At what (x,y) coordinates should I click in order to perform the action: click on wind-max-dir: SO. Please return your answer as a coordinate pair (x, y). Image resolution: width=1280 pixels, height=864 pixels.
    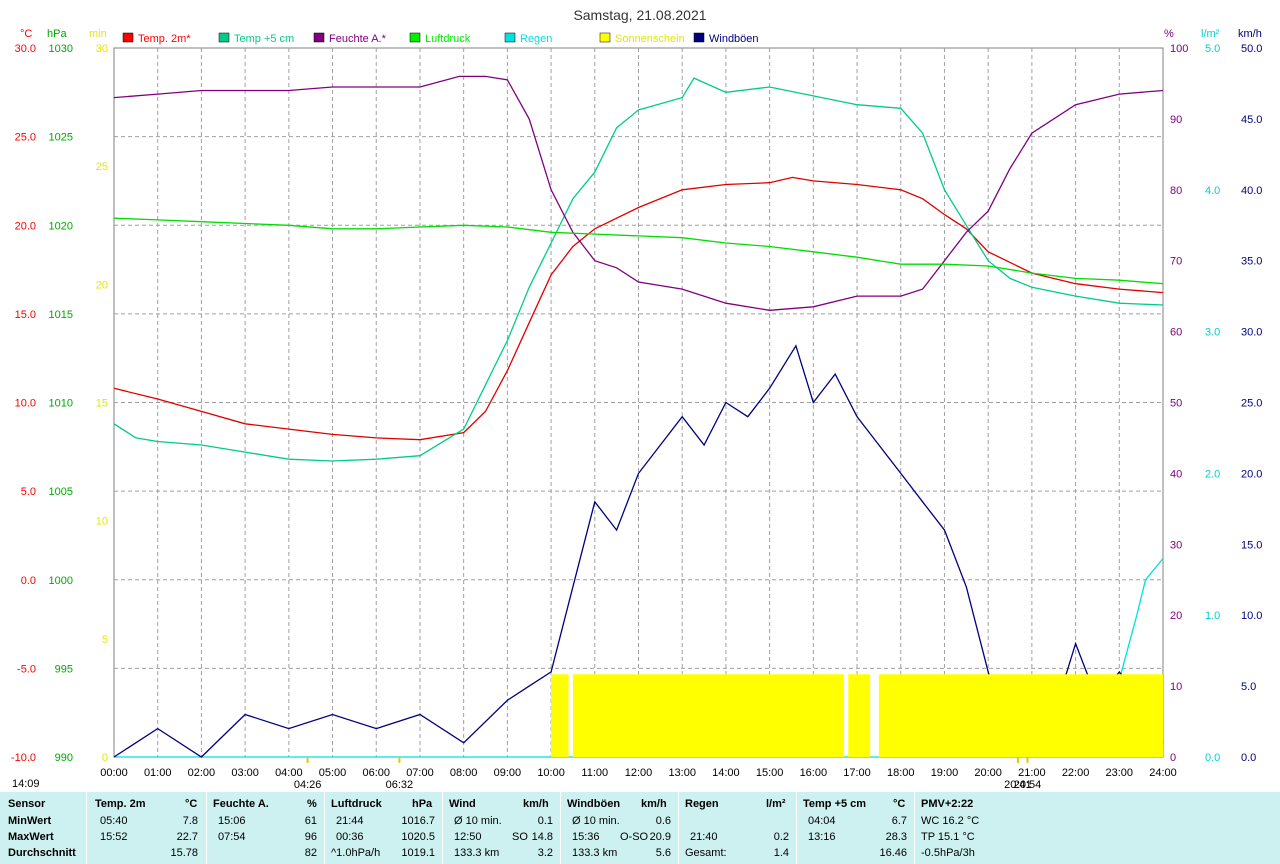
    Looking at the image, I should click on (520, 837).